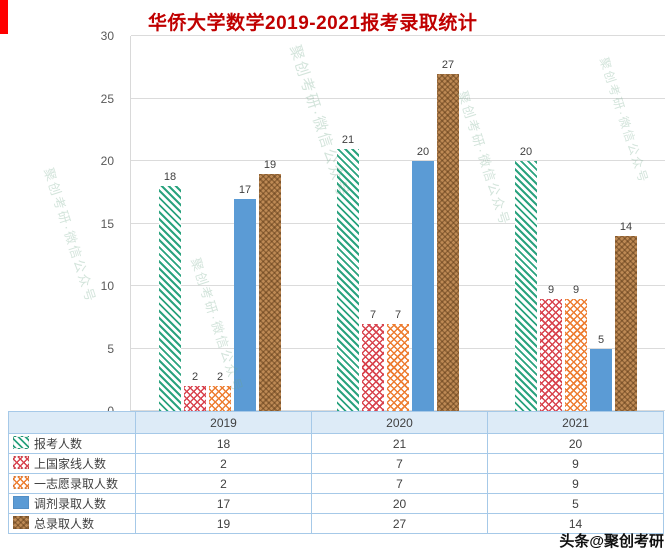  What do you see at coordinates (575, 503) in the screenshot?
I see `table-value-cell: 5` at bounding box center [575, 503].